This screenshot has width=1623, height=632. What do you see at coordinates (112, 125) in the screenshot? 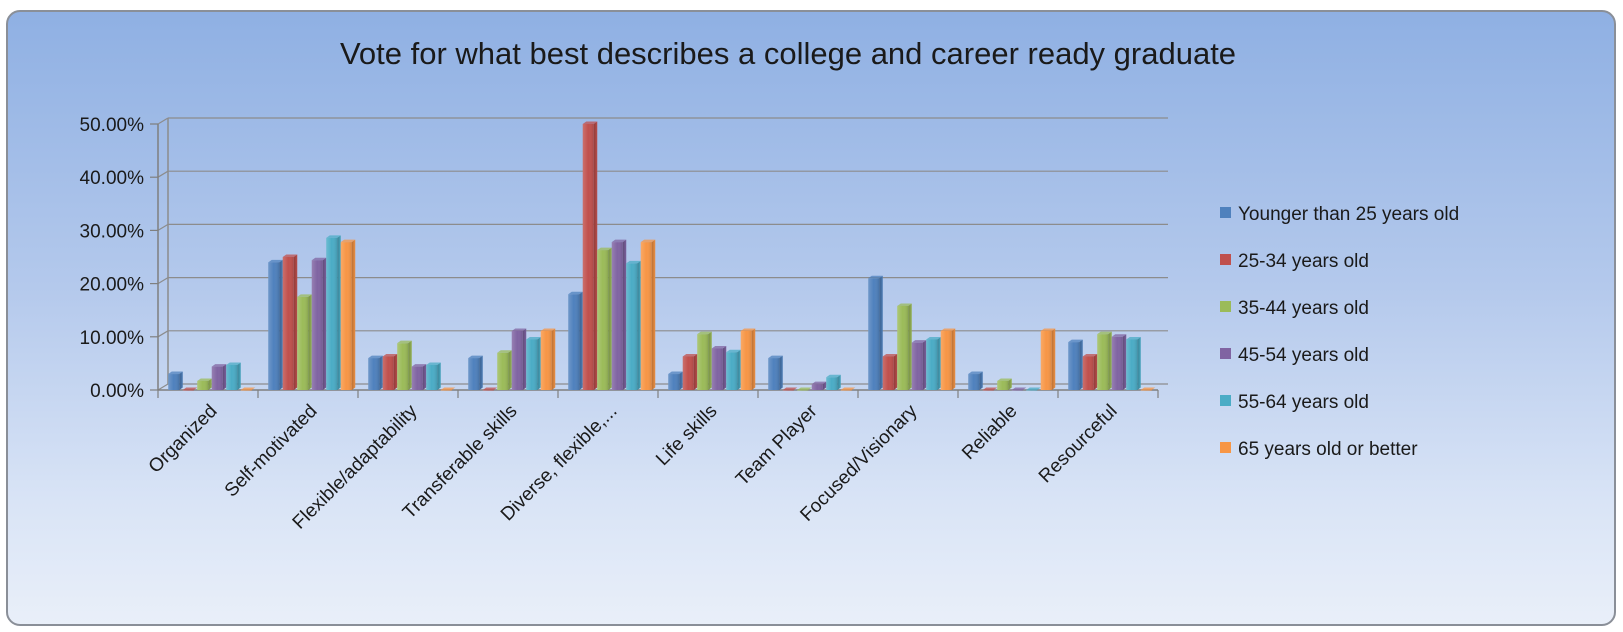
I see `y-tick-label: 50.00%` at bounding box center [112, 125].